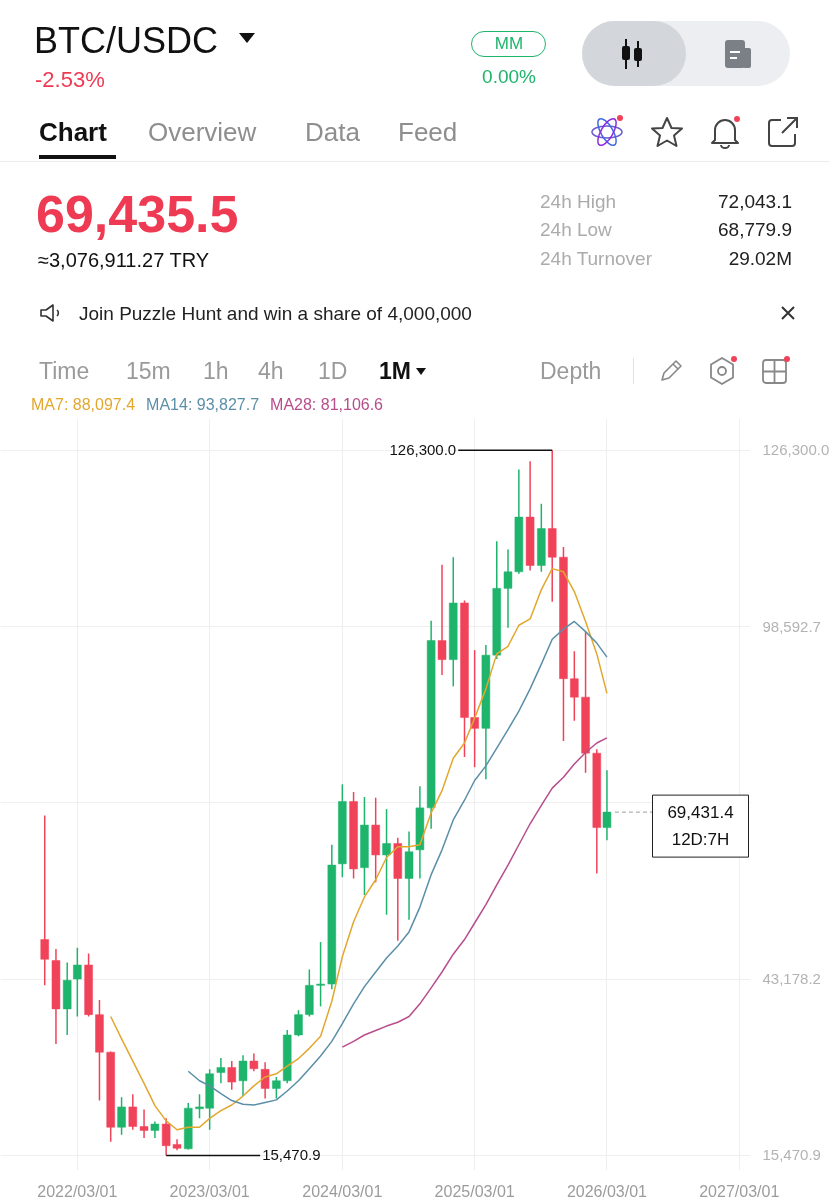  What do you see at coordinates (275, 313) in the screenshot?
I see `text: Join Puzzle Hunt and win a share of 4,000,000` at bounding box center [275, 313].